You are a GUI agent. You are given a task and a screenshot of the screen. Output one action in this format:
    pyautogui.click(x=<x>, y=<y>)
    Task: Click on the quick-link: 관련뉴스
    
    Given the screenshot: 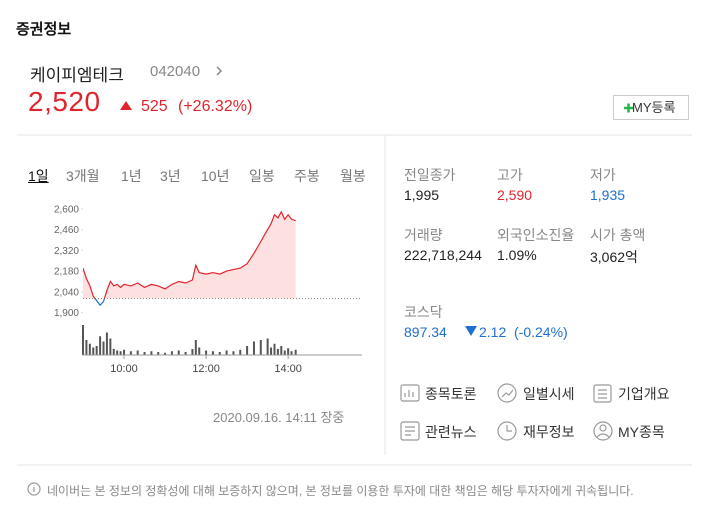 What is the action you would take?
    pyautogui.click(x=451, y=432)
    